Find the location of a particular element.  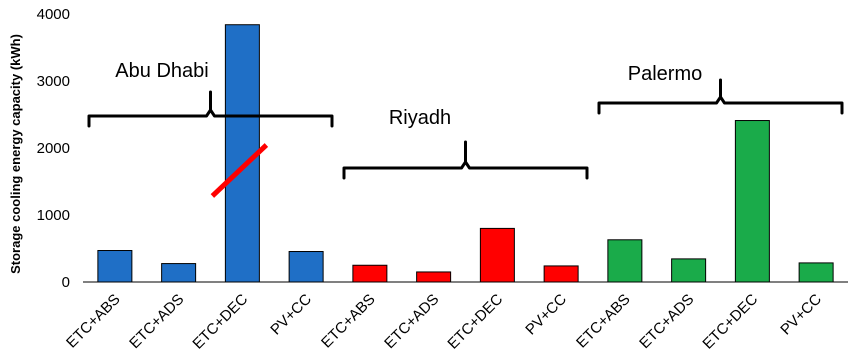

y-tick-label: 4000 is located at coordinates (53, 14).